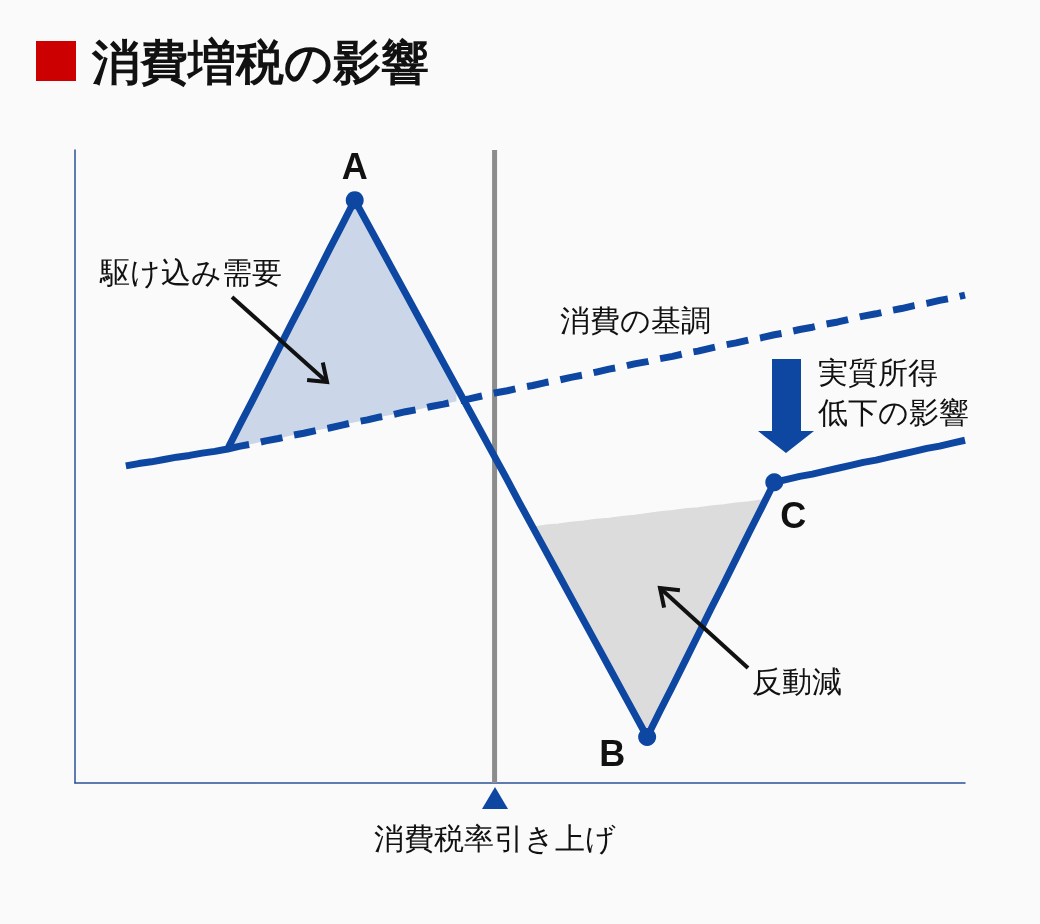 This screenshot has height=924, width=1040. What do you see at coordinates (354, 166) in the screenshot?
I see `annotation: A` at bounding box center [354, 166].